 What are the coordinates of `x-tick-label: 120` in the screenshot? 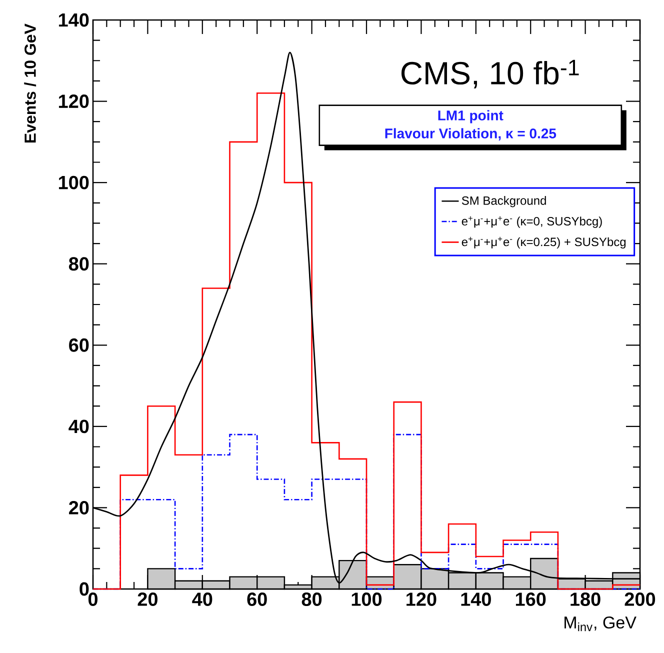 It's located at (421, 599).